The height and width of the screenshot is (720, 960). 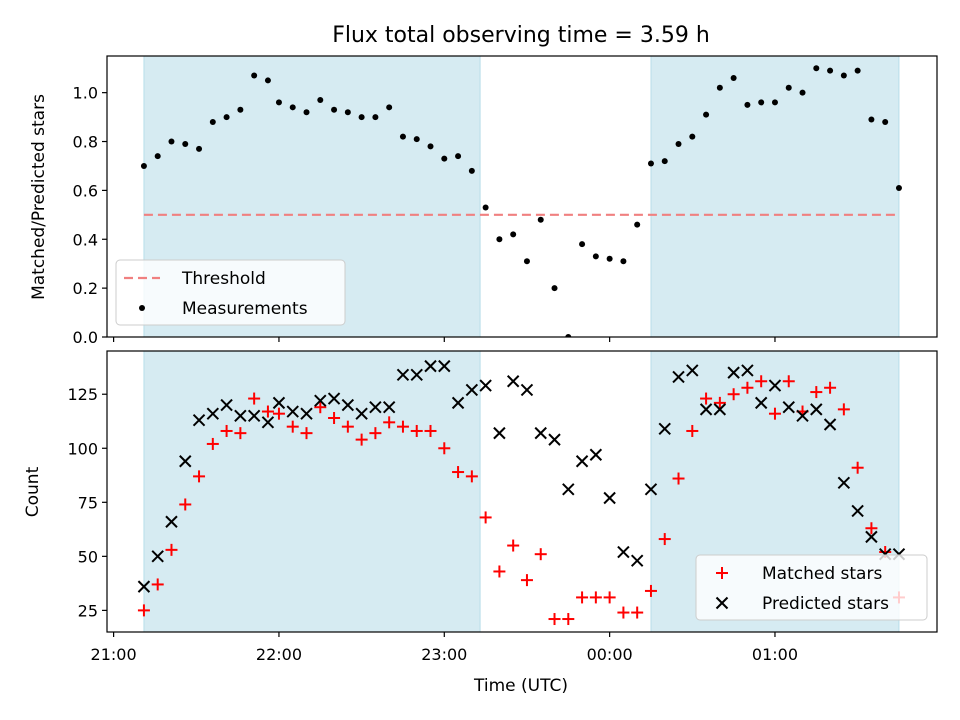 I want to click on bottom-y-tick-label: 125, so click(x=82, y=394).